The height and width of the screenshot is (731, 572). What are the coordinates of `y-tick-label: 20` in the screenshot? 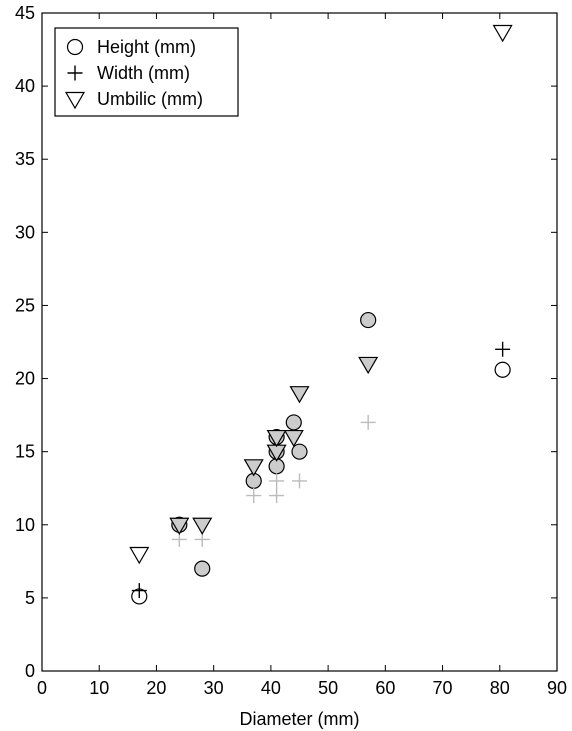 It's located at (25, 379).